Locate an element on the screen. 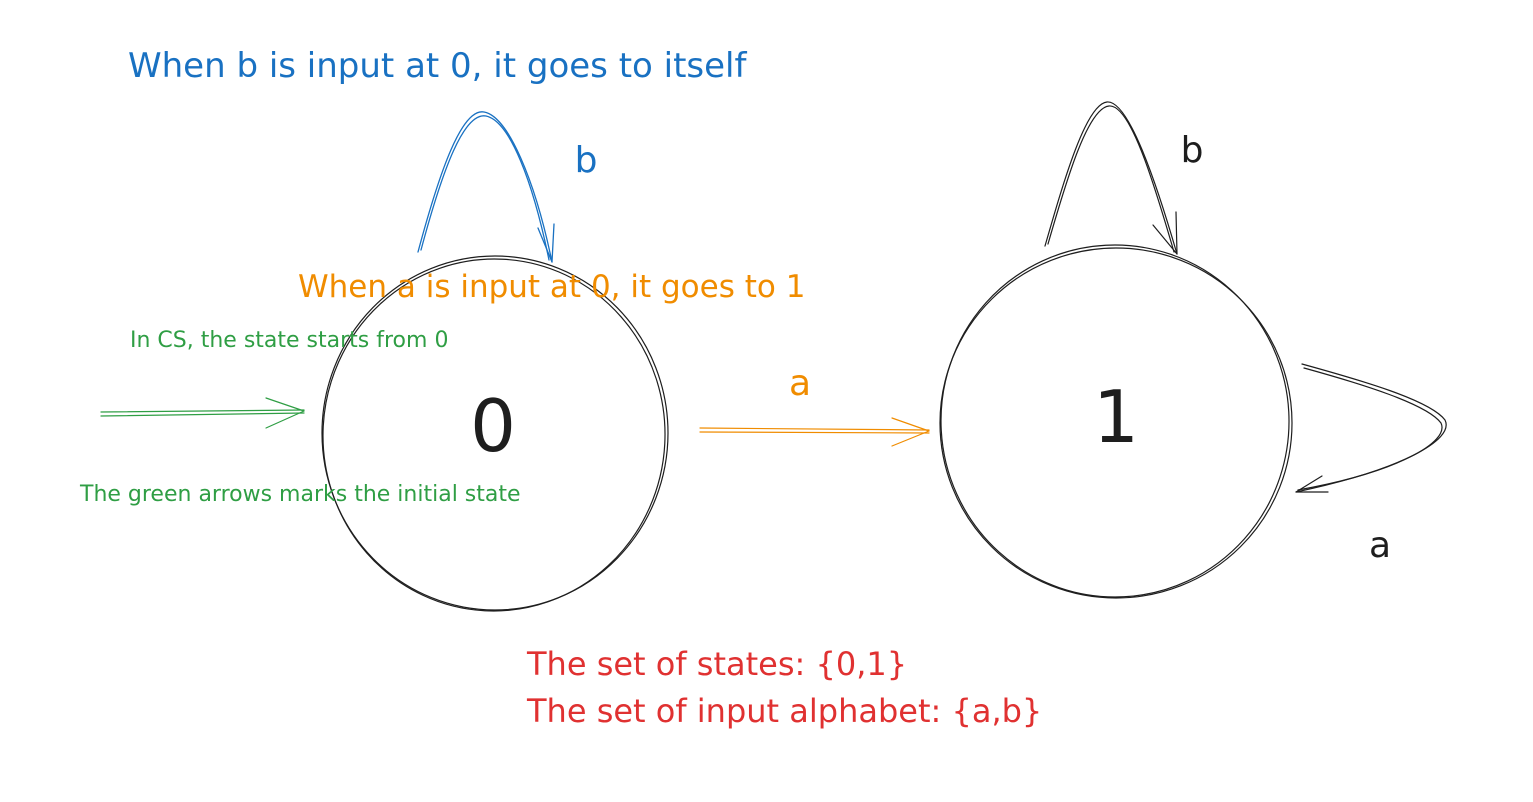 This screenshot has width=1533, height=802. loop-0-b-label: b is located at coordinates (586, 160).